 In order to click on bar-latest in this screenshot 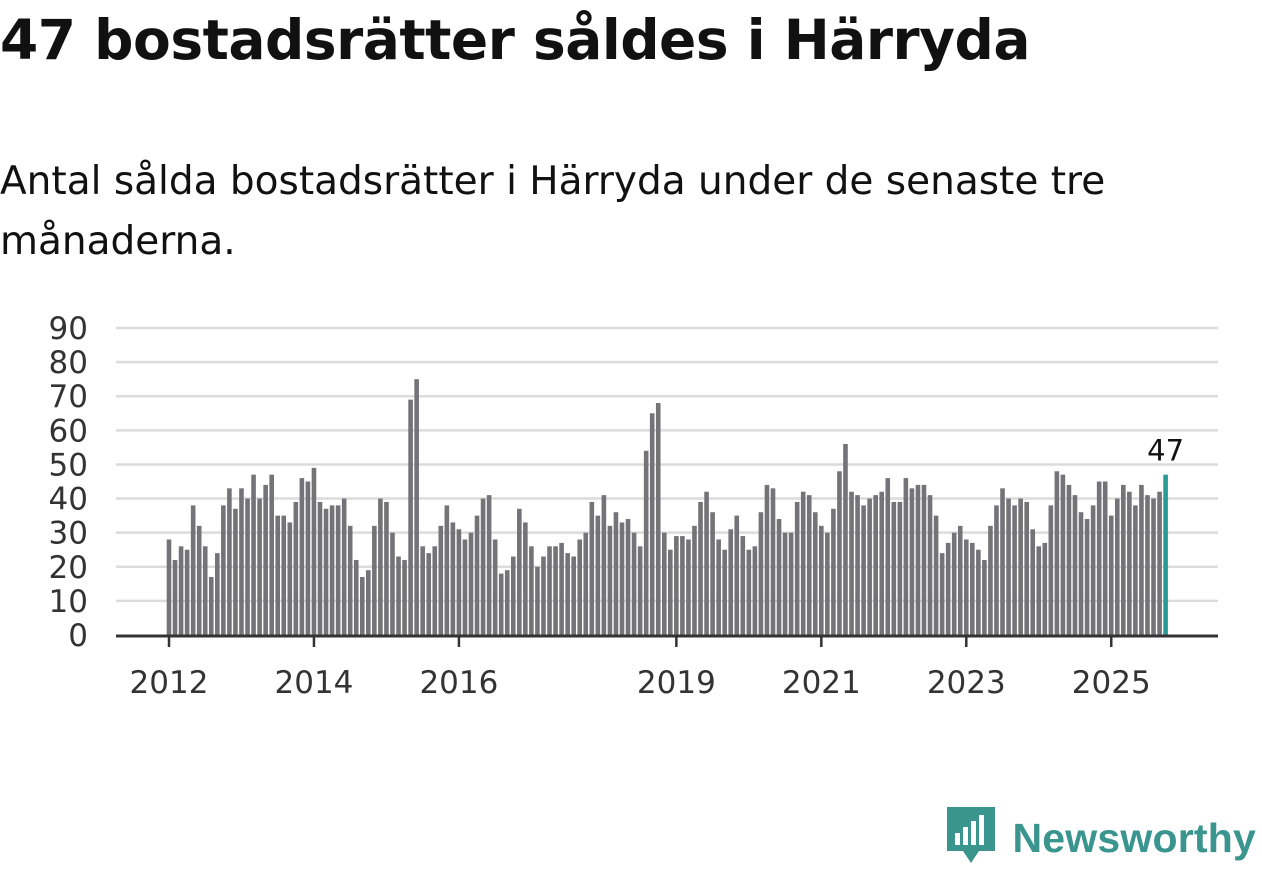, I will do `click(1165, 554)`.